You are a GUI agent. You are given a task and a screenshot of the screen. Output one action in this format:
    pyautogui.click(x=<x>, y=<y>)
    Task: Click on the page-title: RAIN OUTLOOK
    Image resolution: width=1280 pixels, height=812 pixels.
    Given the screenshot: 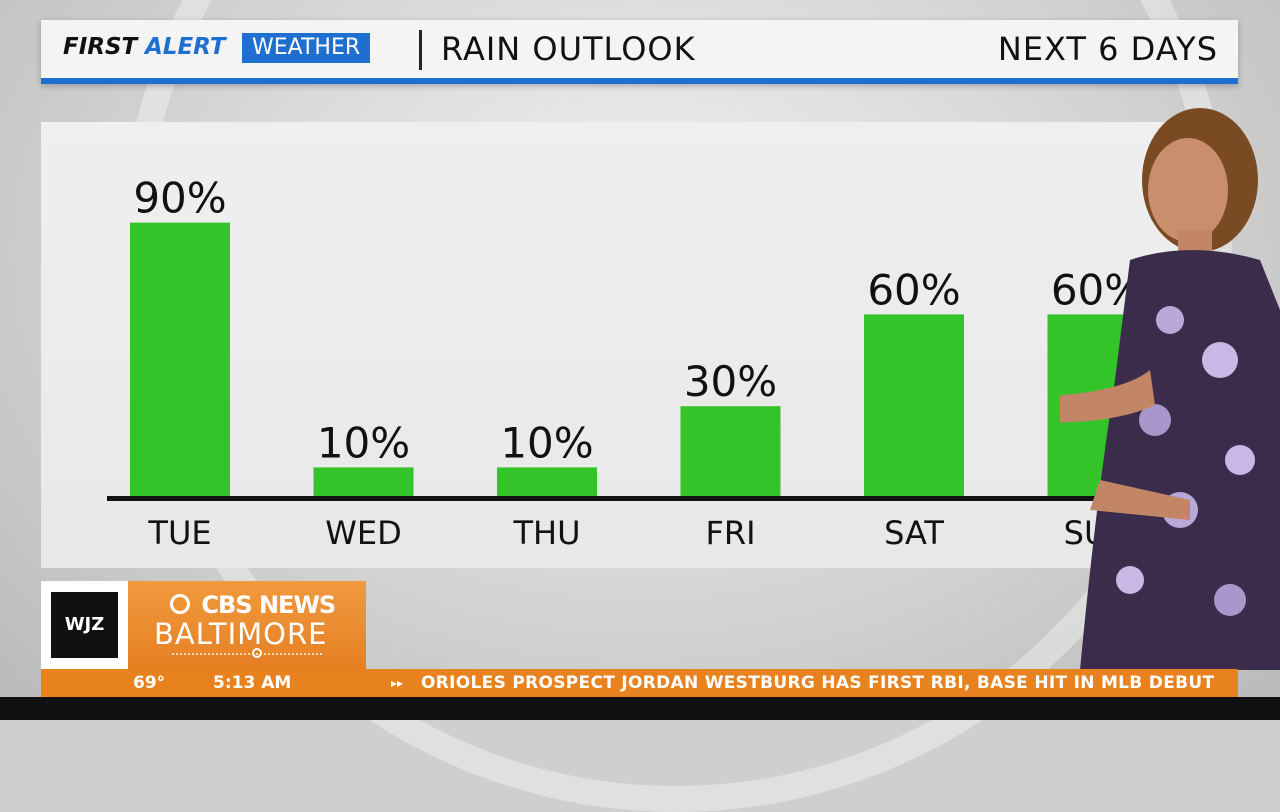 What is the action you would take?
    pyautogui.click(x=568, y=49)
    